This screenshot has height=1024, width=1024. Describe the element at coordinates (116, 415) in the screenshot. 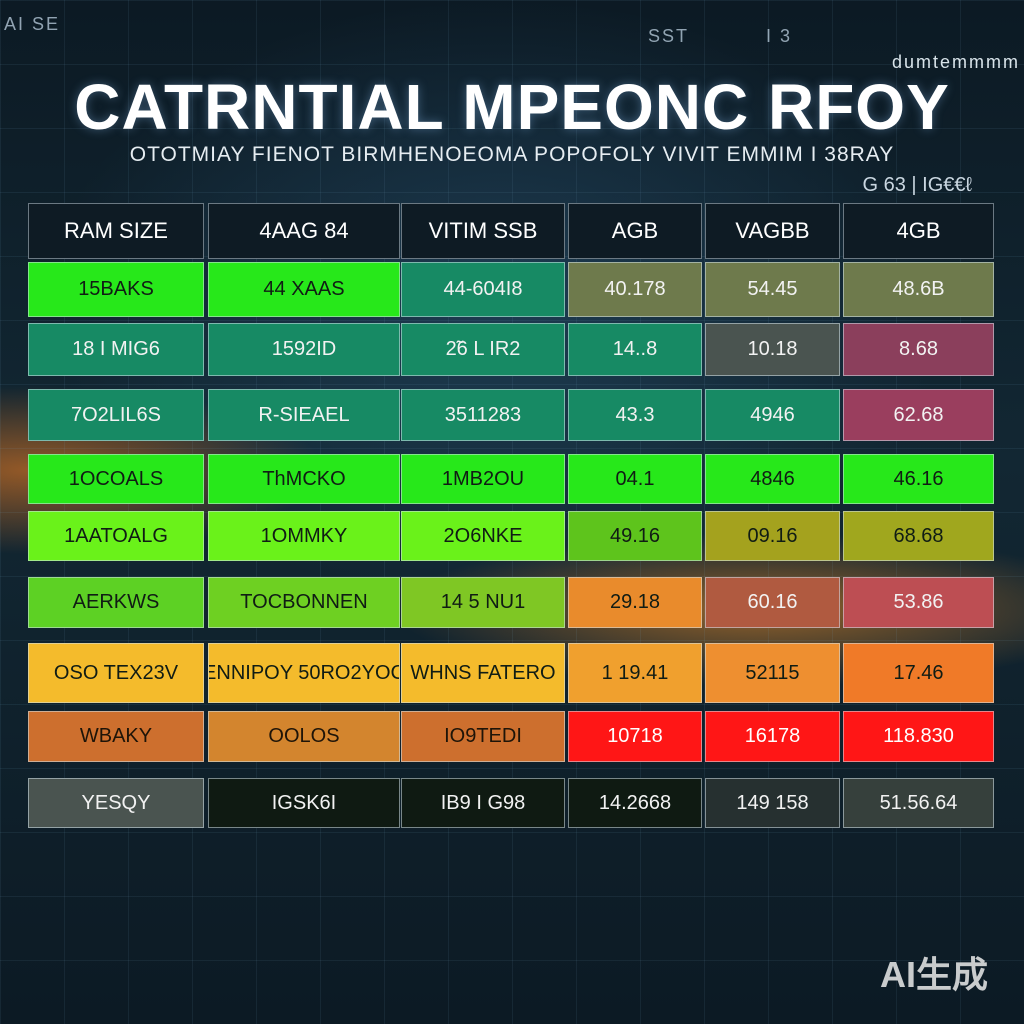

I see `table-cell: 7O2LIL6S` at that location.